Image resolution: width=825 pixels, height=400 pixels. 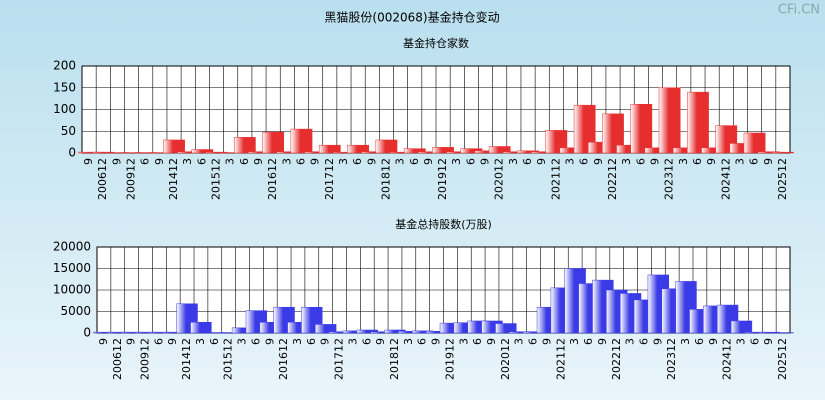 What do you see at coordinates (727, 359) in the screenshot?
I see `x-tick-label: 202412` at bounding box center [727, 359].